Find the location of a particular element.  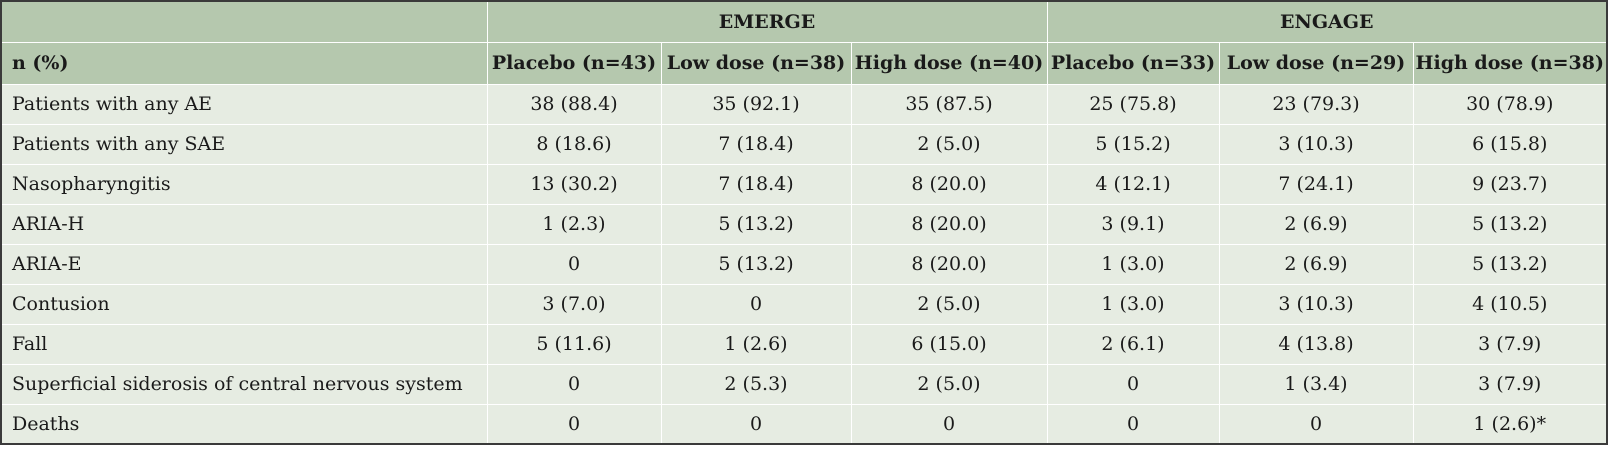

column-header-emerge-placebo: Placebo (n=43) is located at coordinates (574, 63).